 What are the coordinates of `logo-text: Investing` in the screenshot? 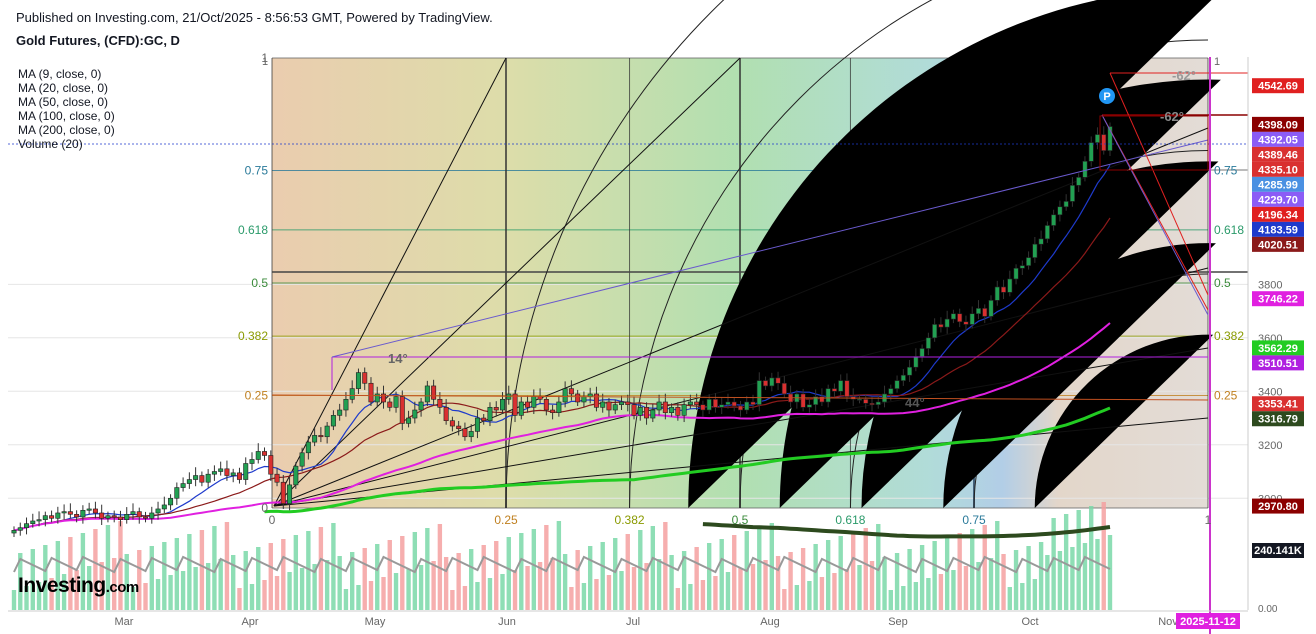 It's located at (62, 585).